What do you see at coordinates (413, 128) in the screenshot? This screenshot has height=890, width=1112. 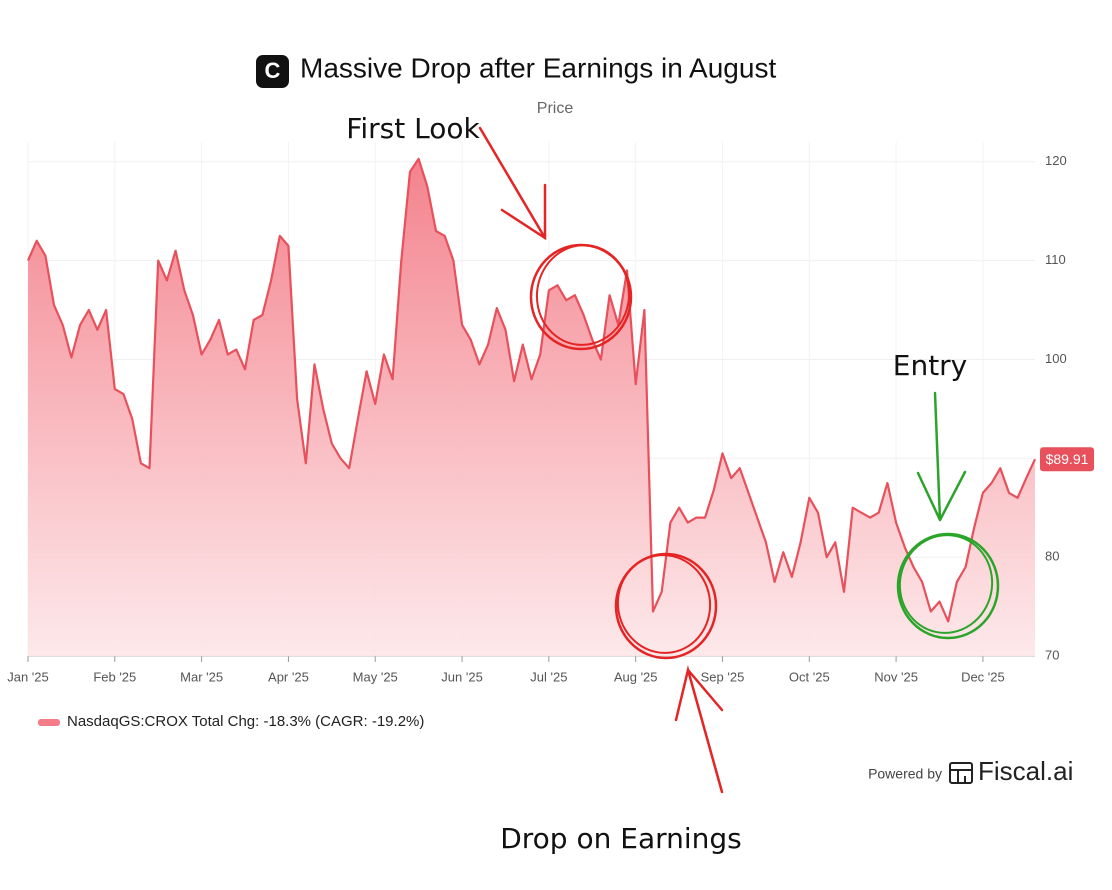 I see `annotation: First Look` at bounding box center [413, 128].